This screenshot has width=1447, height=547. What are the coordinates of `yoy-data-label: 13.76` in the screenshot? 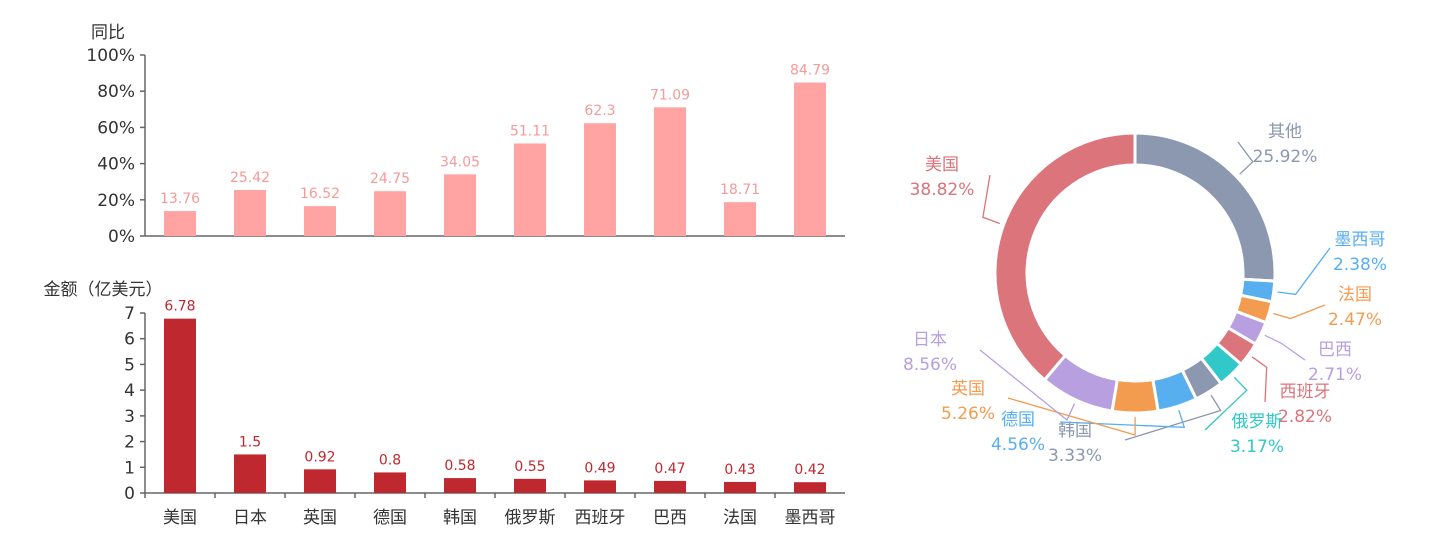 It's located at (180, 199).